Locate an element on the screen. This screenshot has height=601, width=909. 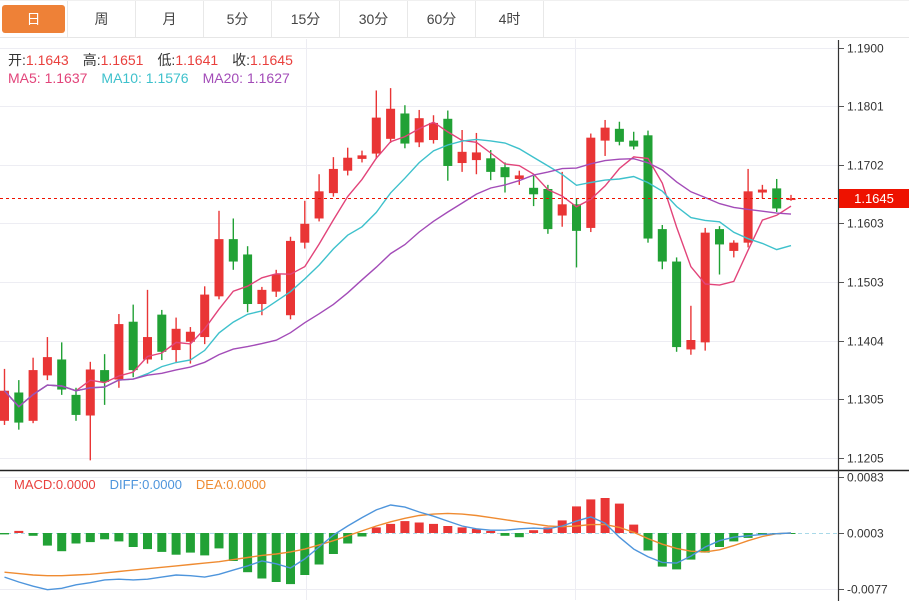
macd-value: MACD:0.0000 is located at coordinates (55, 484).